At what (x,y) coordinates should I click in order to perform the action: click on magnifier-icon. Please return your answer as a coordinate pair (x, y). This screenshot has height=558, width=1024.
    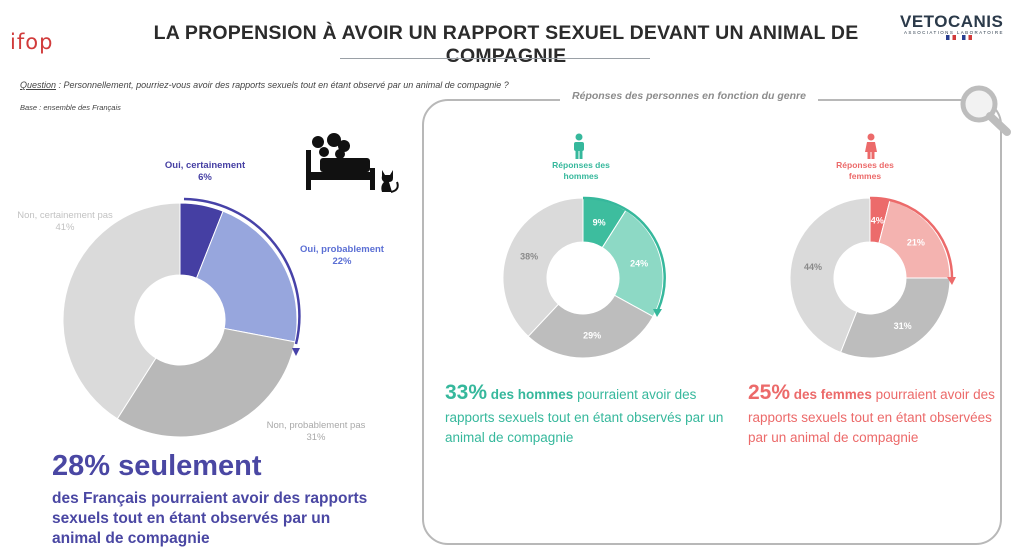
    Looking at the image, I should click on (985, 110).